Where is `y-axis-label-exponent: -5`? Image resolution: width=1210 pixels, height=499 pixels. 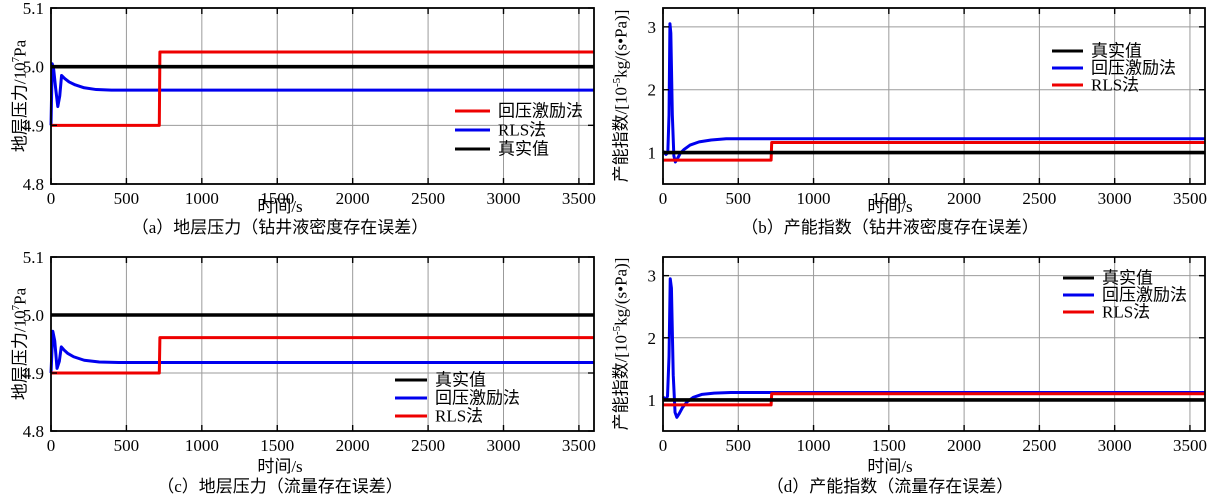 y-axis-label-exponent: -5 is located at coordinates (616, 82).